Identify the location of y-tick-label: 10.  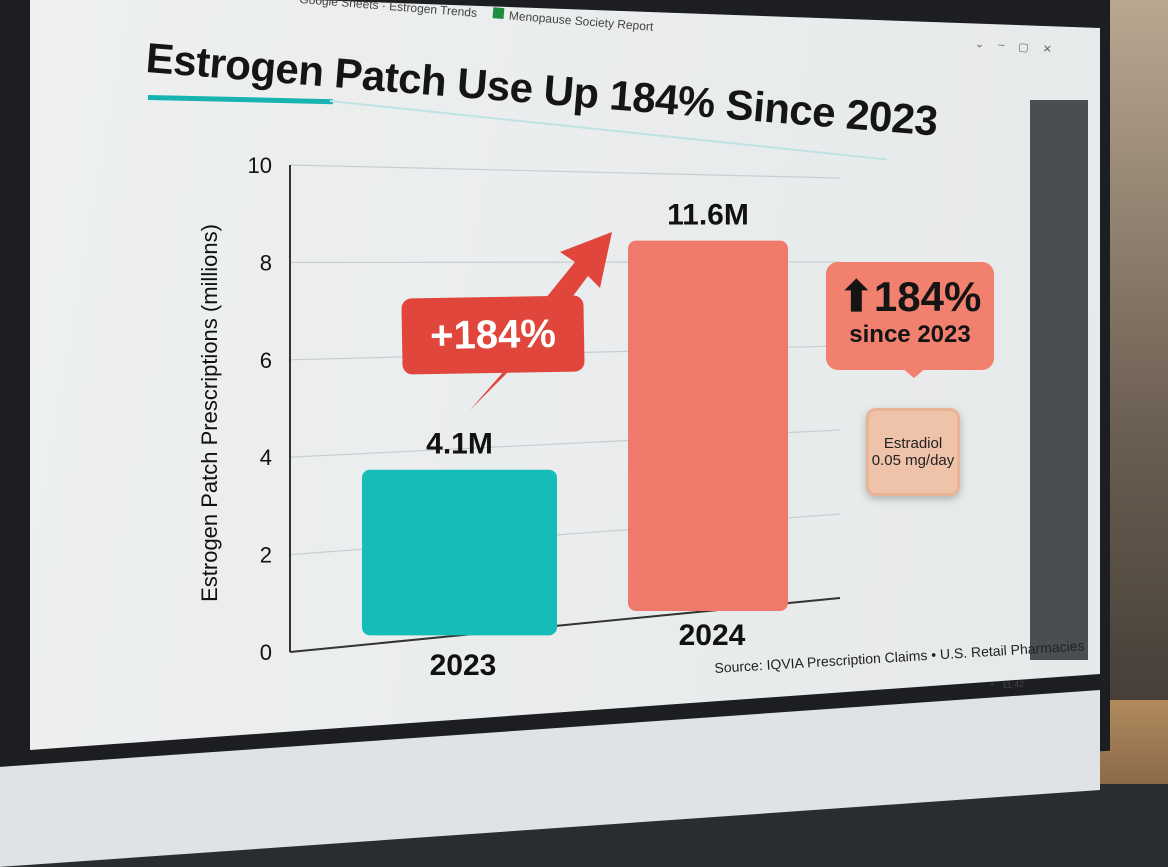
(260, 165).